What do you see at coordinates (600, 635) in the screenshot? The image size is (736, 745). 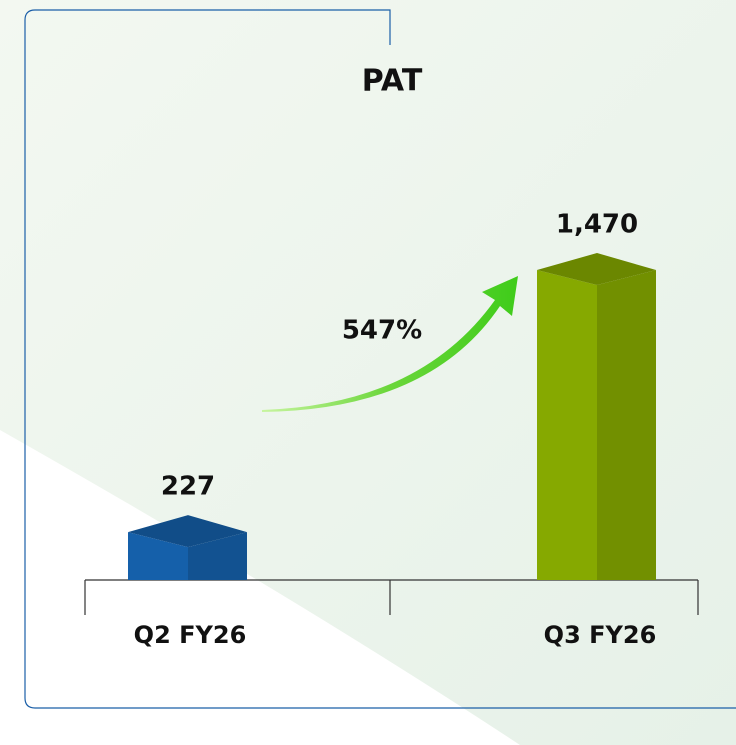 I see `x-tick-label: Q3 FY26` at bounding box center [600, 635].